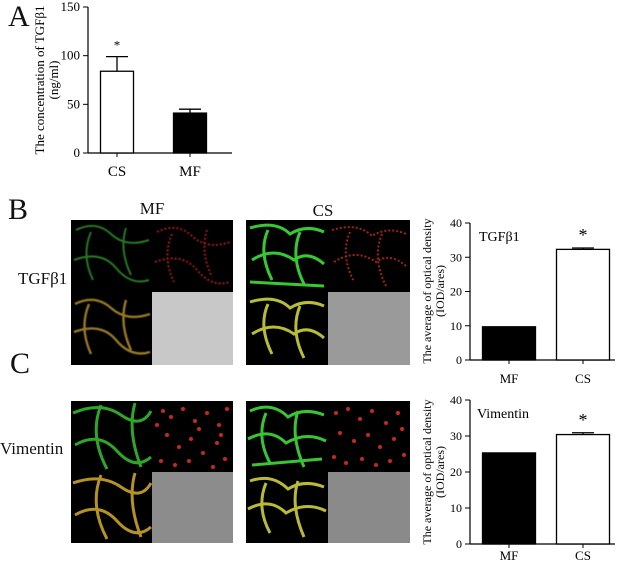 Image resolution: width=623 pixels, height=562 pixels. What do you see at coordinates (583, 304) in the screenshot?
I see `bar-b-cs` at bounding box center [583, 304].